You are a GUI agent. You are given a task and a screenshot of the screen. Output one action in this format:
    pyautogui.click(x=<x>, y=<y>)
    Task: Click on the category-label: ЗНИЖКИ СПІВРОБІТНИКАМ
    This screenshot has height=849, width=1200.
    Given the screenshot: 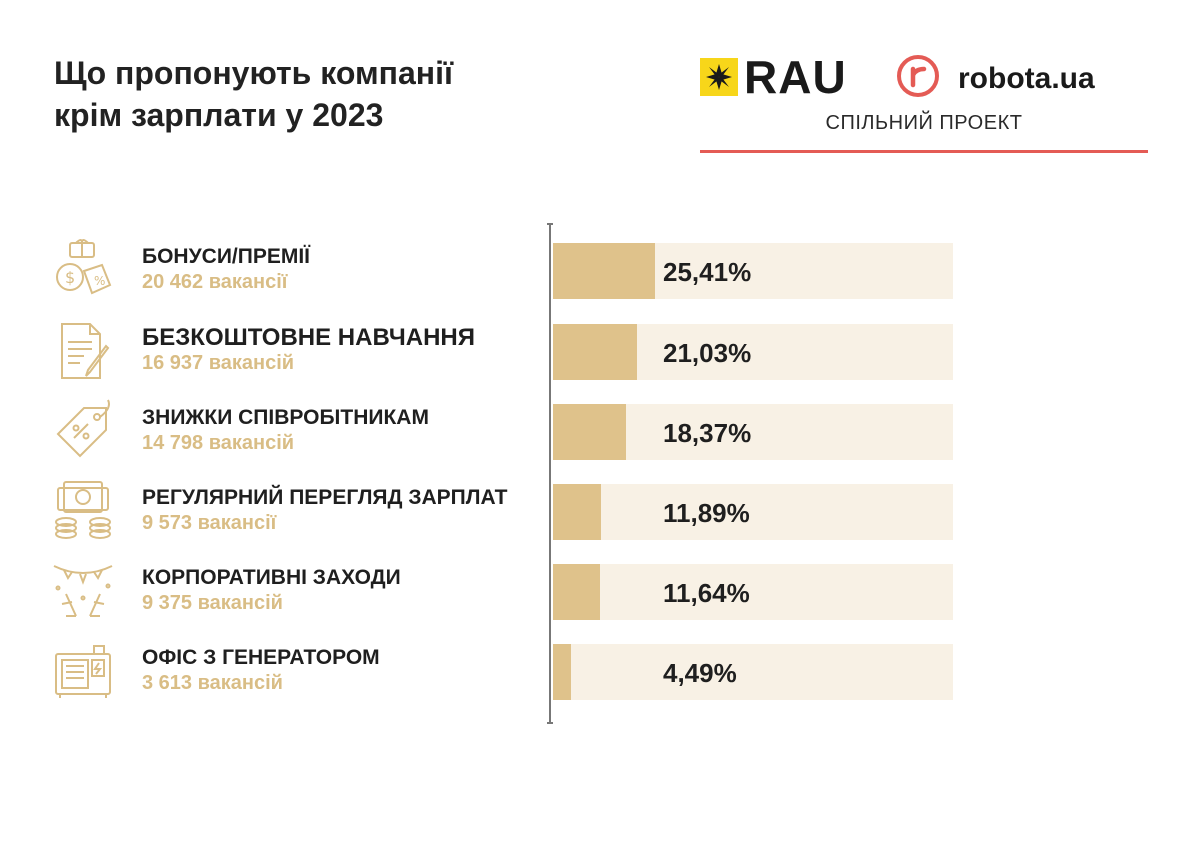 What is the action you would take?
    pyautogui.click(x=285, y=417)
    